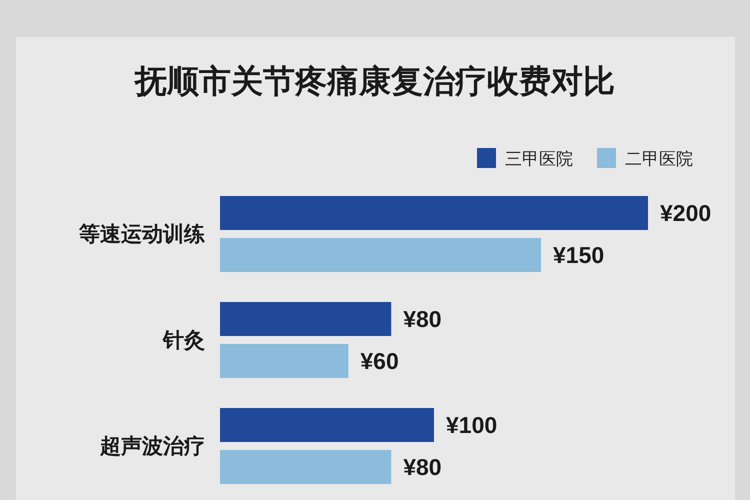 Image resolution: width=750 pixels, height=500 pixels. What do you see at coordinates (659, 159) in the screenshot?
I see `legend-label: 二甲医院` at bounding box center [659, 159].